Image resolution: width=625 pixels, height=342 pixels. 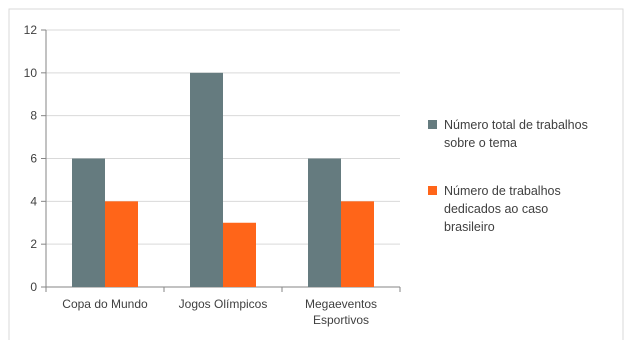 What do you see at coordinates (502, 191) in the screenshot?
I see `legend-label-line: Número de trabalhos` at bounding box center [502, 191].